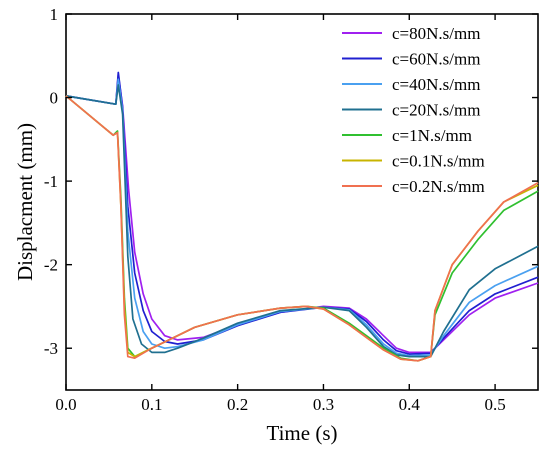  Describe the element at coordinates (438, 186) in the screenshot. I see `legend-label: c=0.2N.s/mm` at that location.